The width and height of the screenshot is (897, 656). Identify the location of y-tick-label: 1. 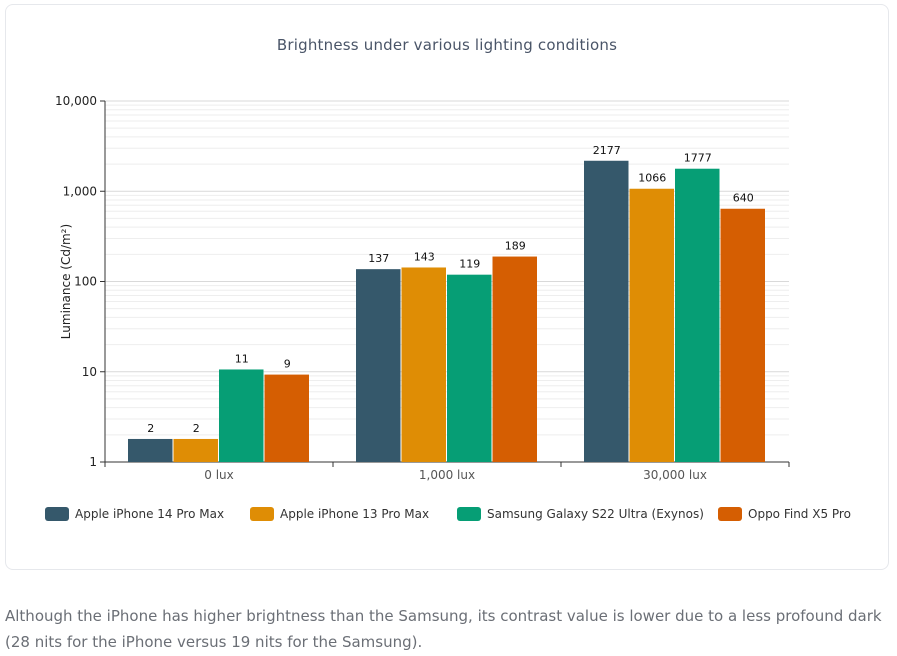
(93, 462).